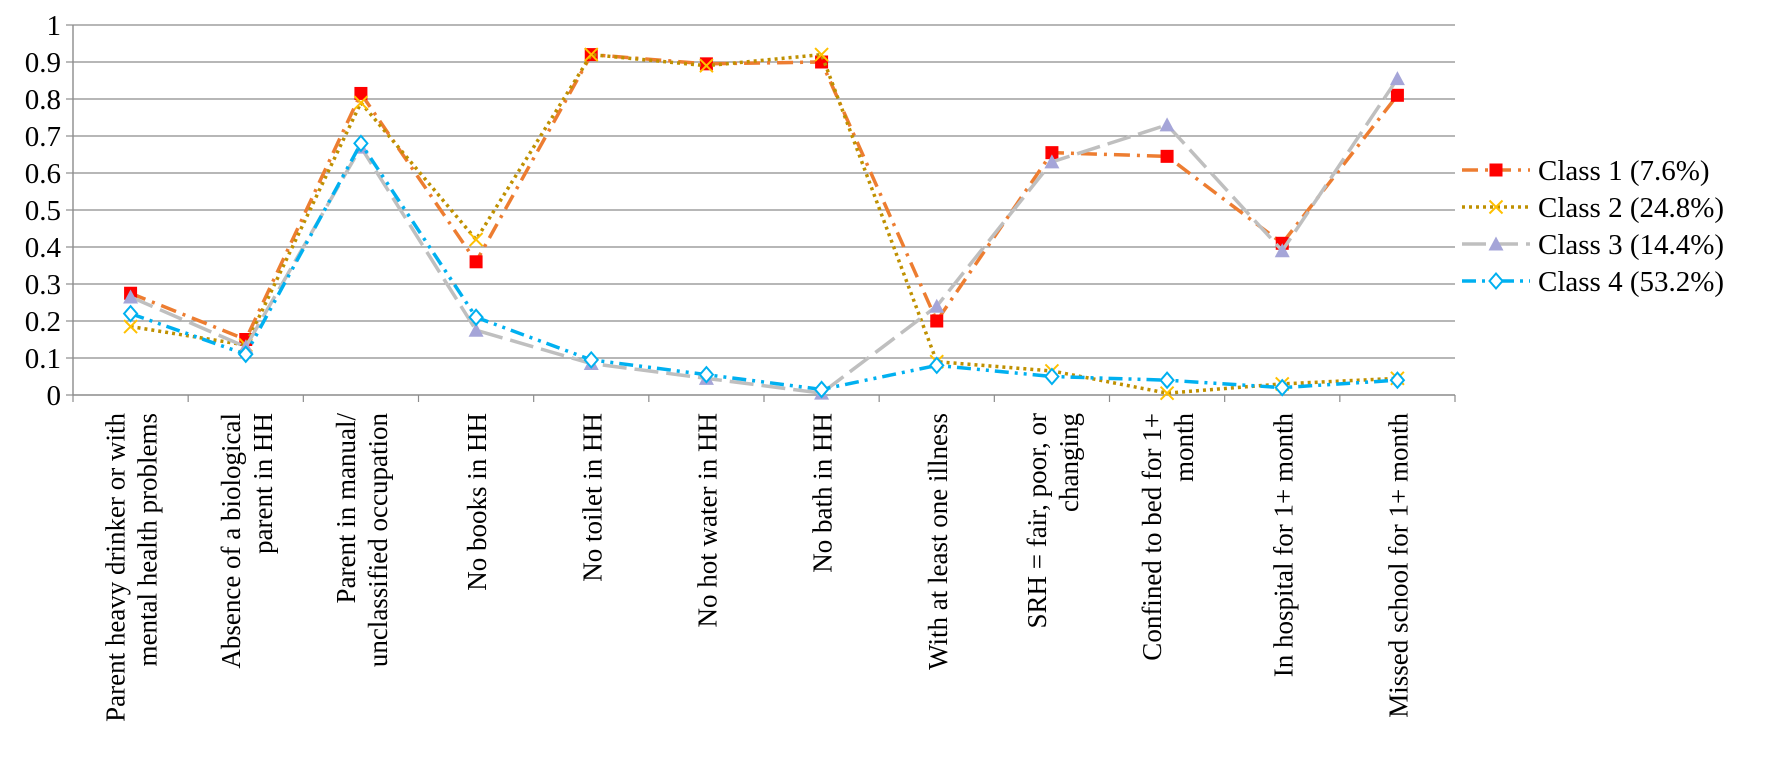 The image size is (1782, 782). I want to click on y-tick-label: 0.5, so click(43, 211).